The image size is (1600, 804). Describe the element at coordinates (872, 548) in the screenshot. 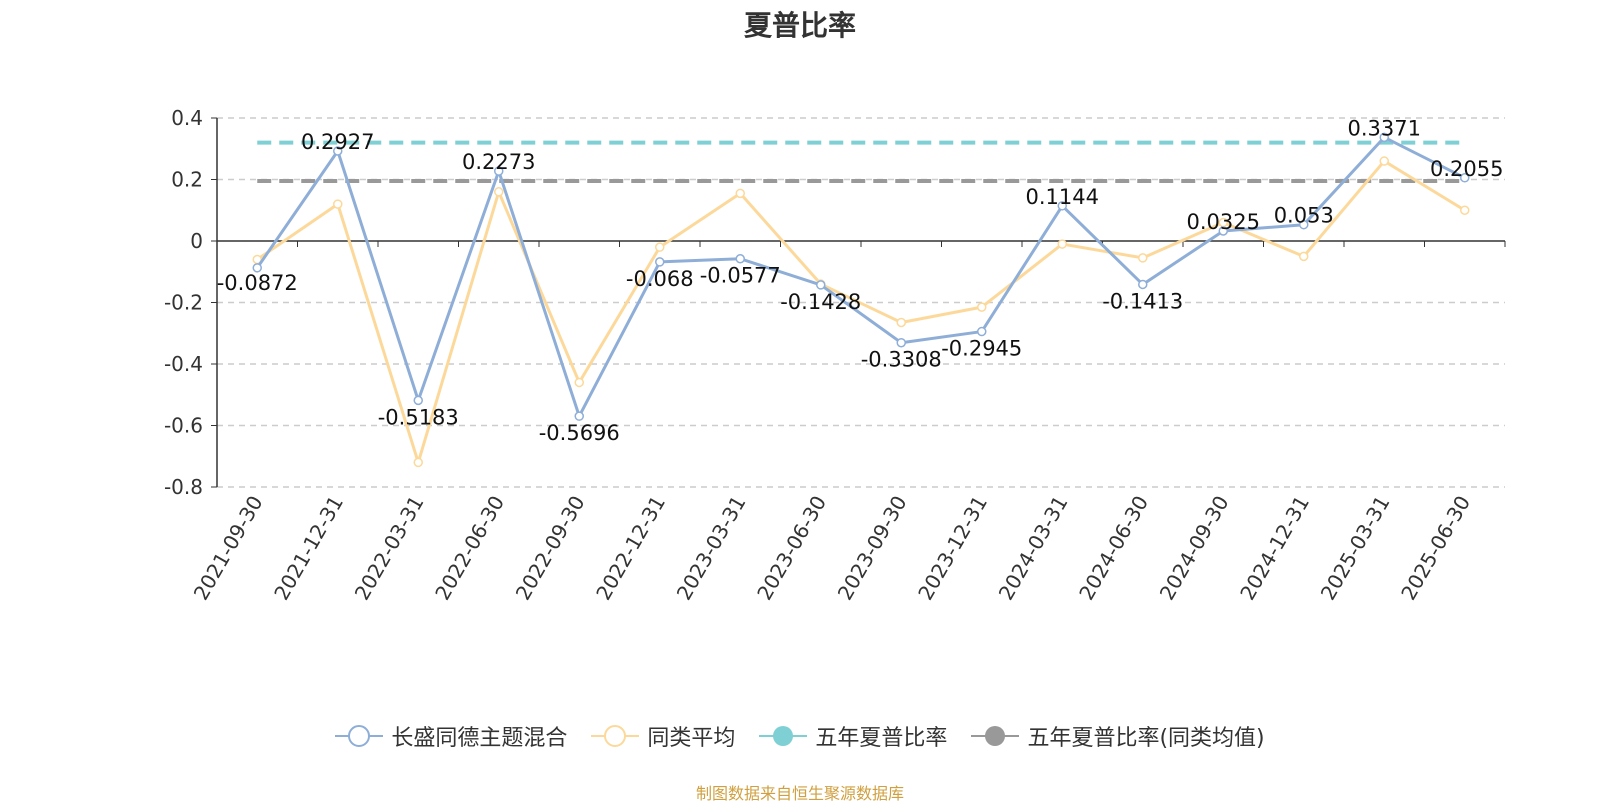

I see `x-tick-label: 2023-09-30` at that location.